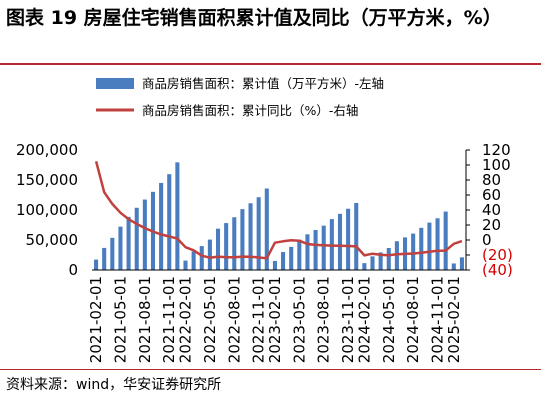 The width and height of the screenshot is (541, 403). What do you see at coordinates (491, 225) in the screenshot?
I see `right-tick-label: 20` at bounding box center [491, 225].